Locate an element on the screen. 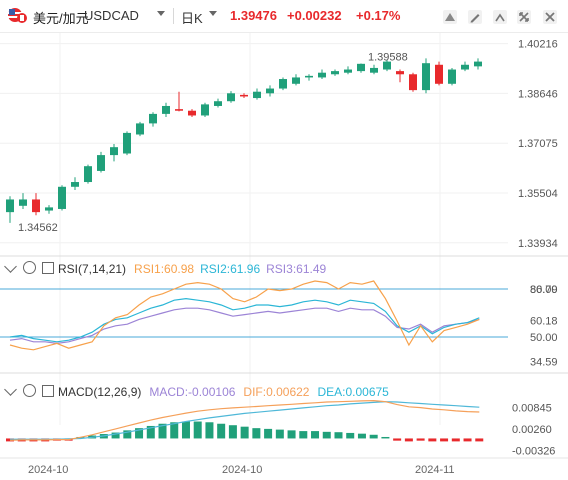 The width and height of the screenshot is (568, 480). x-axis-label: 2024-11 is located at coordinates (435, 470).